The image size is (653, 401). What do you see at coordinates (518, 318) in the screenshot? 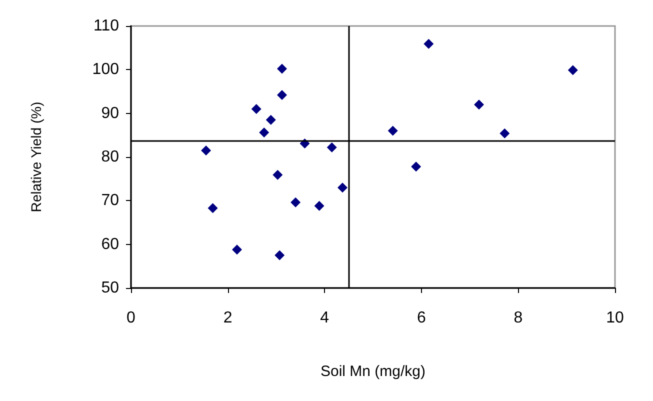
I see `x-tick-label: 8` at bounding box center [518, 318].